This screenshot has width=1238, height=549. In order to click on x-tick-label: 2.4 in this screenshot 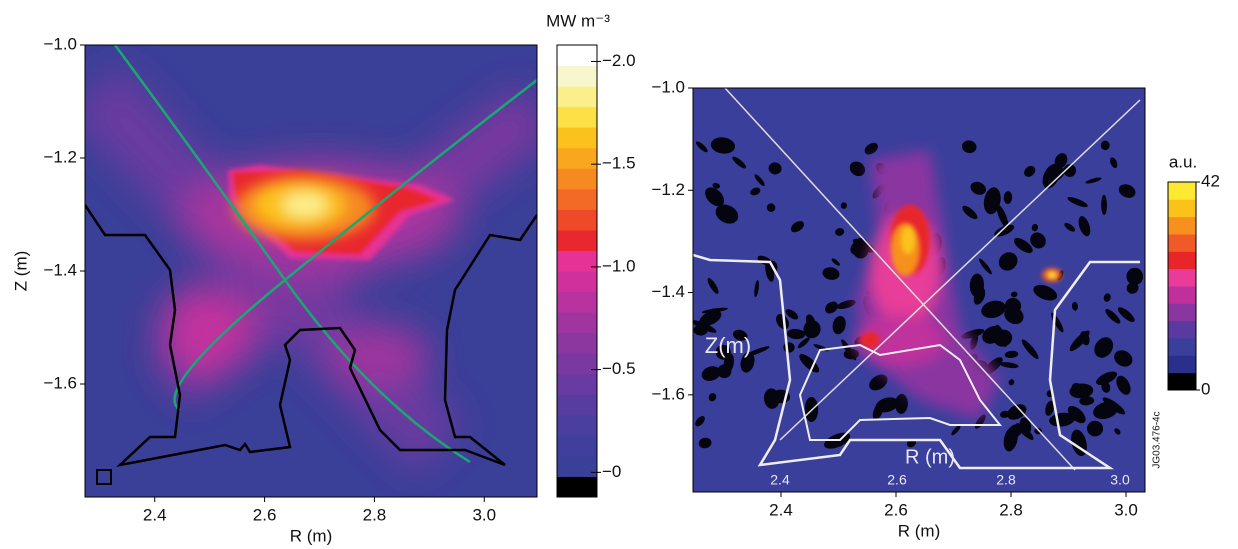, I will do `click(781, 509)`.